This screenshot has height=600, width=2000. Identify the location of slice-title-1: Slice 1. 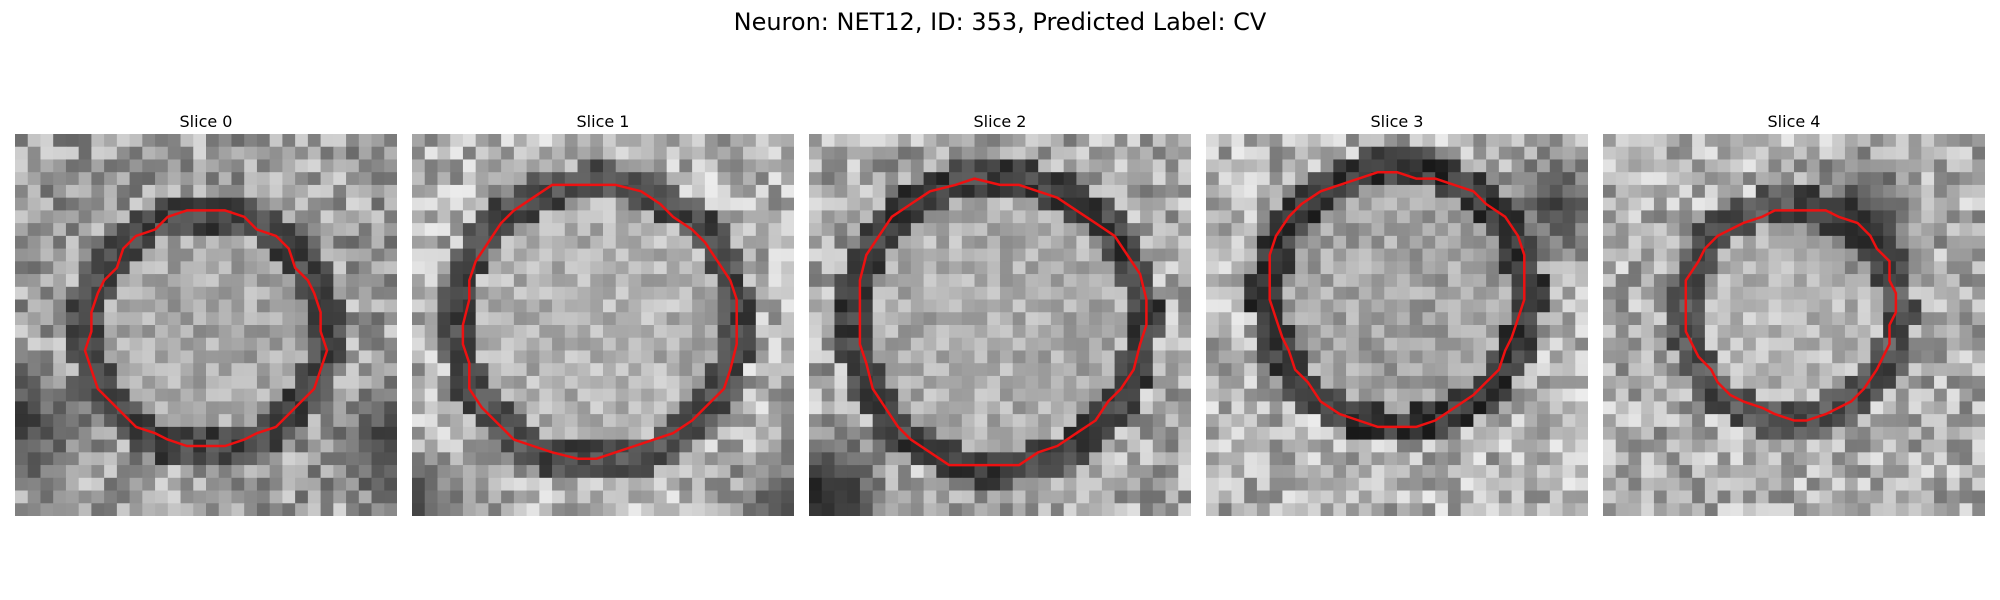
(603, 121).